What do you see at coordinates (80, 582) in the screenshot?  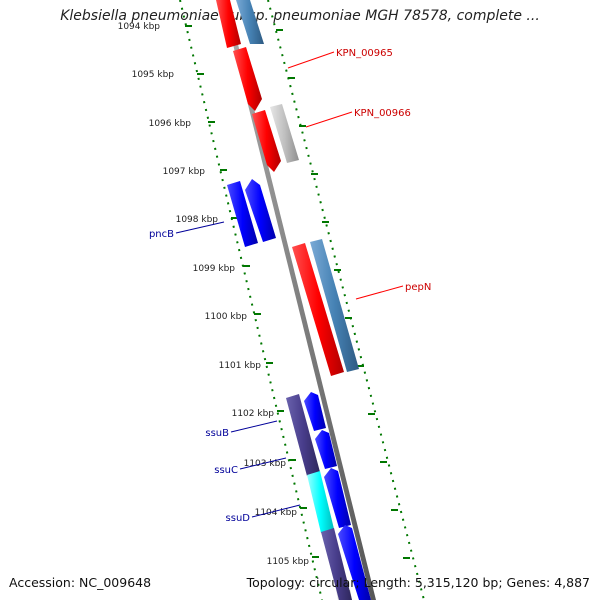 I see `accession-text: Accession: NC_009648` at bounding box center [80, 582].